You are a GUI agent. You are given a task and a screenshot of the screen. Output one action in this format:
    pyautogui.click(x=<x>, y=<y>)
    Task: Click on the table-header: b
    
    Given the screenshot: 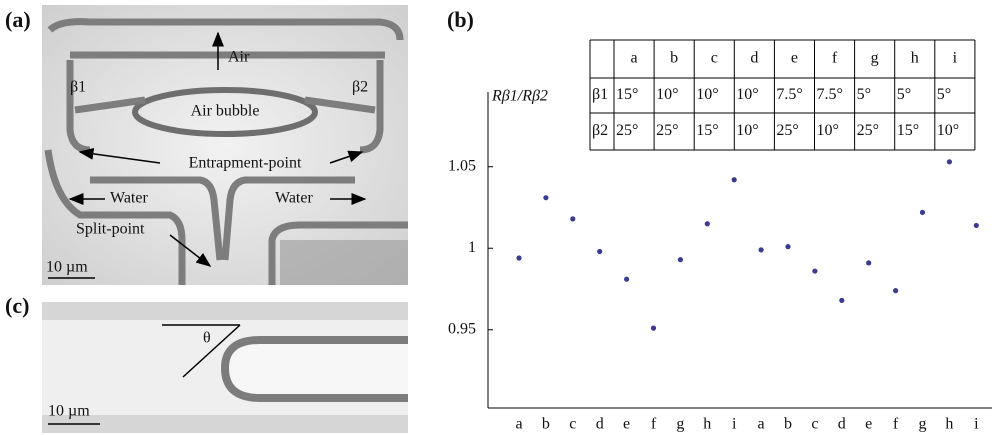 What is the action you would take?
    pyautogui.click(x=674, y=58)
    